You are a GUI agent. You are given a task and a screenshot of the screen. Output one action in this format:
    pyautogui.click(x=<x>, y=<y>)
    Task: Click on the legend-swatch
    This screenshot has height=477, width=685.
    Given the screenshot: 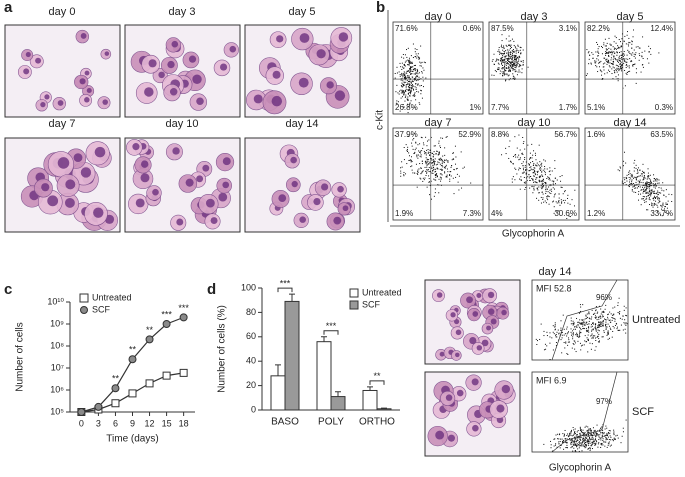 What is the action you would take?
    pyautogui.click(x=84, y=298)
    